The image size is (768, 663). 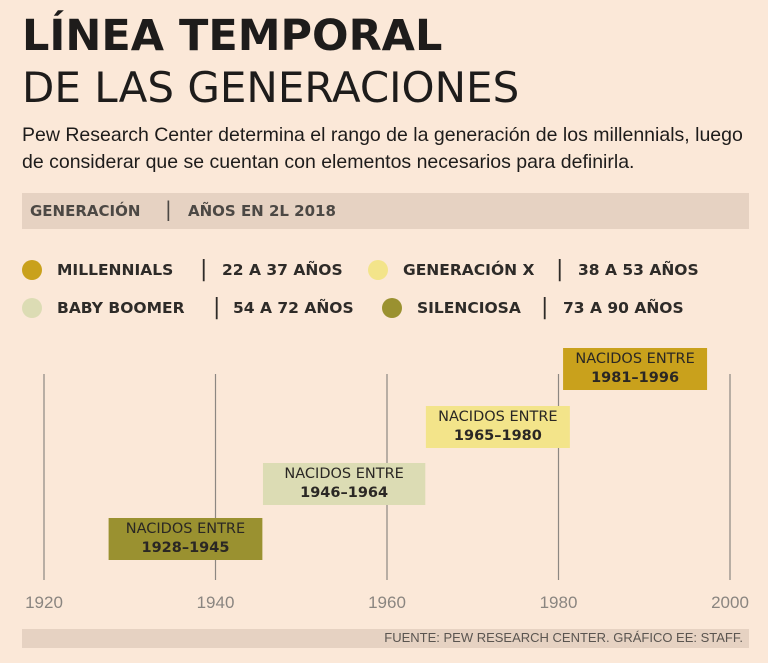 What do you see at coordinates (497, 436) in the screenshot?
I see `range-years: 1965–1980` at bounding box center [497, 436].